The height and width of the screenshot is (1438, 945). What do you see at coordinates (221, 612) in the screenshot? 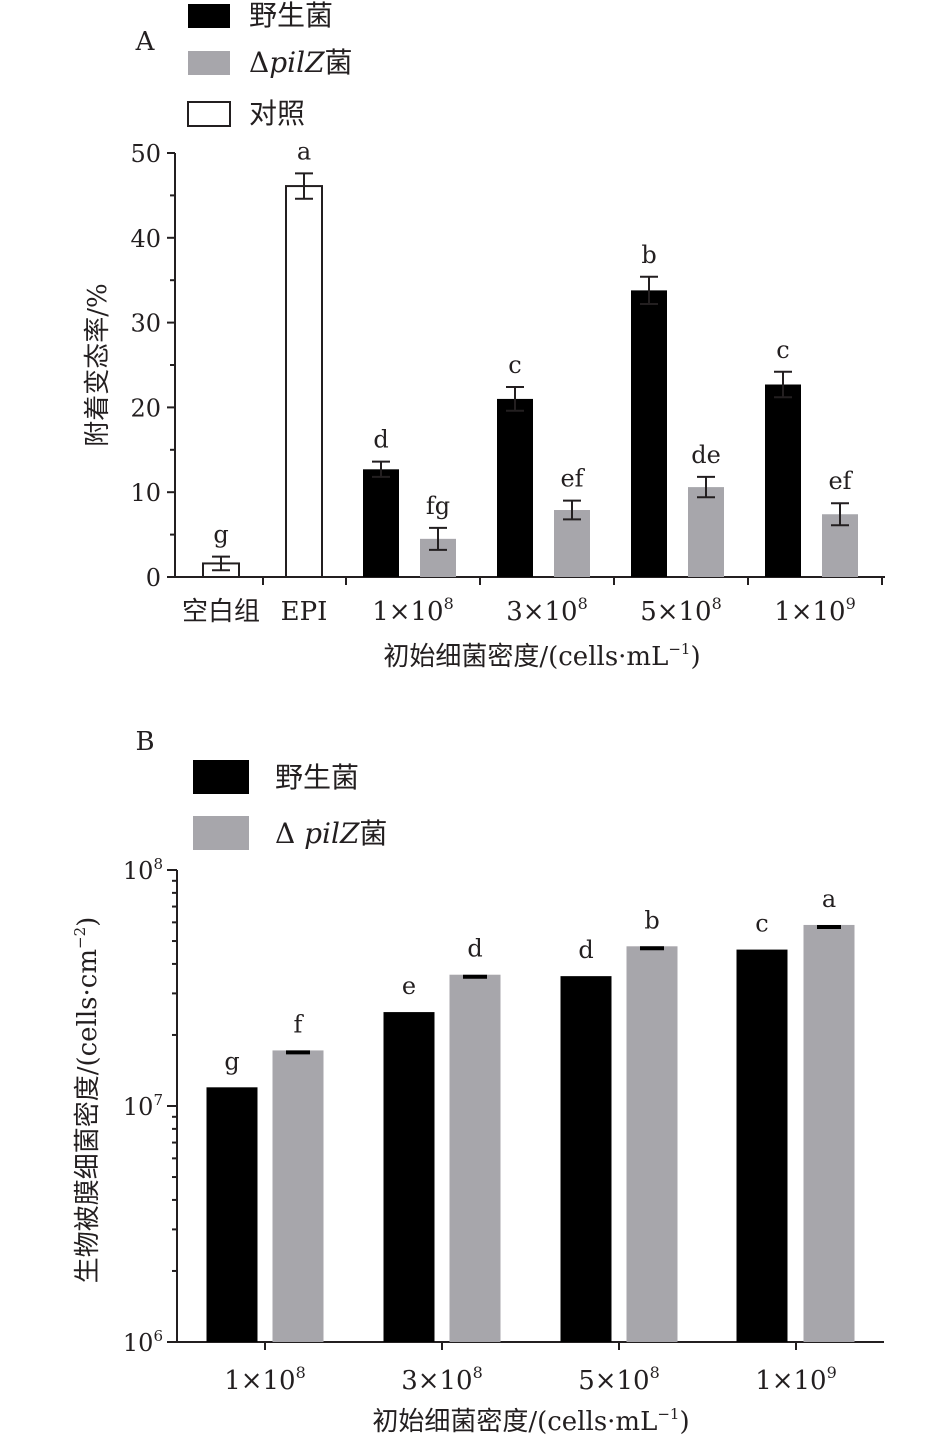
I see `x-tick-label: 空白组` at bounding box center [221, 612].